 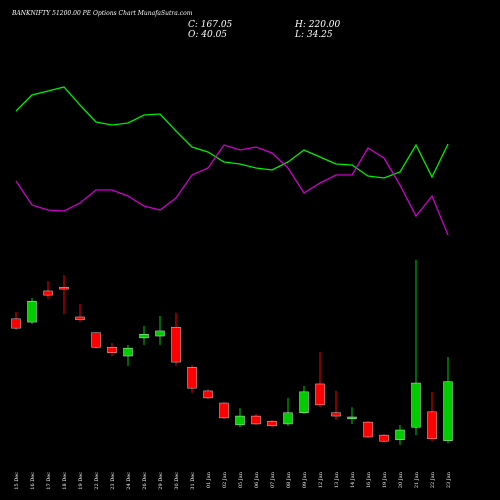 I want to click on x-tick-label: 07 Jan, so click(x=273, y=479).